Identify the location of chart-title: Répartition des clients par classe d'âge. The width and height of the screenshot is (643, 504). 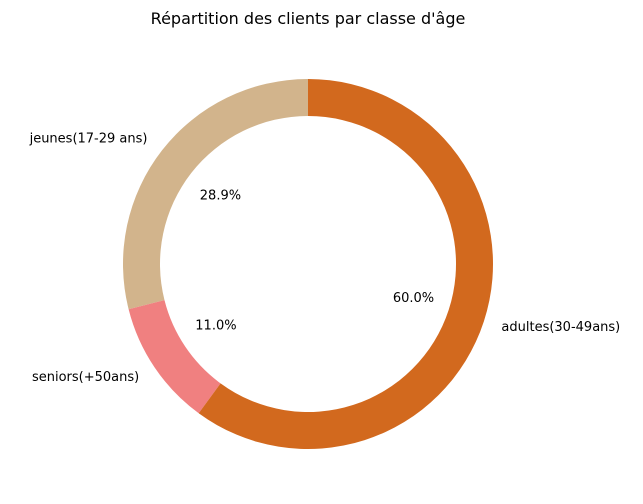
(308, 18).